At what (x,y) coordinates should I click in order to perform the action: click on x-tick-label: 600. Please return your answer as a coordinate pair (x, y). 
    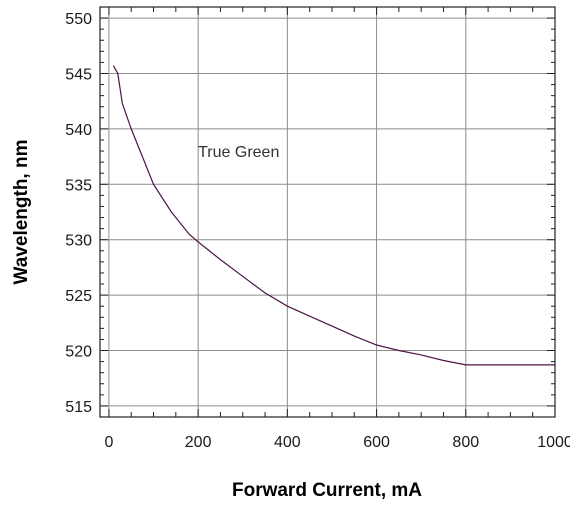
    Looking at the image, I should click on (376, 442).